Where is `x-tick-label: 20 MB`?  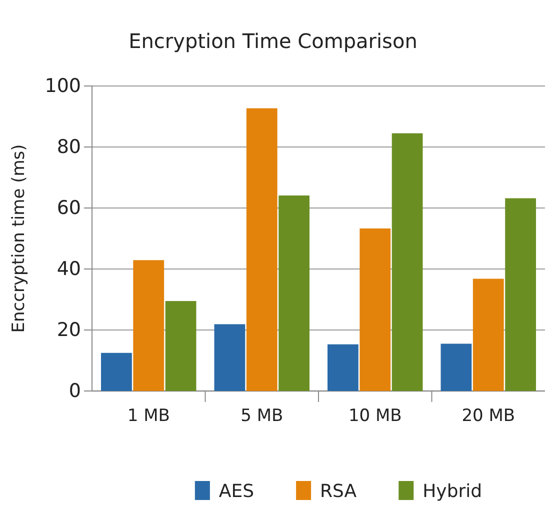 x-tick-label: 20 MB is located at coordinates (489, 416).